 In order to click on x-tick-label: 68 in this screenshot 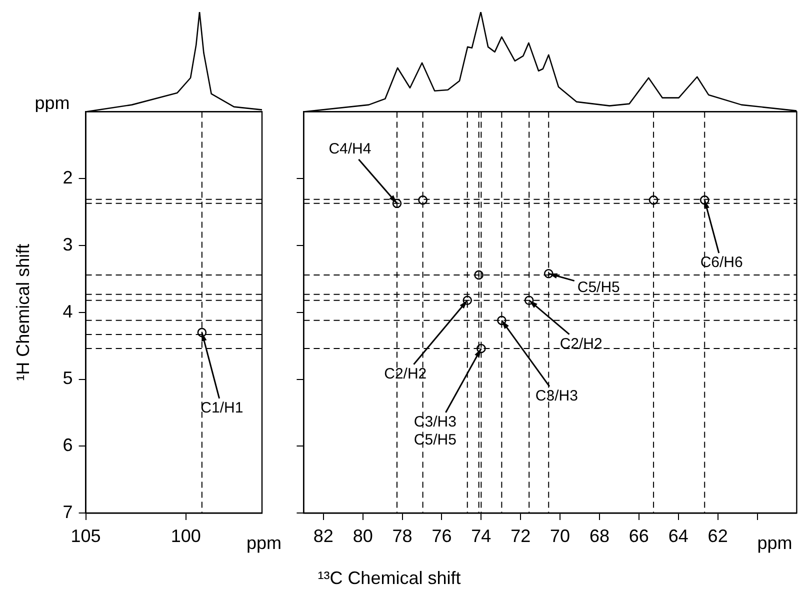, I will do `click(599, 536)`.